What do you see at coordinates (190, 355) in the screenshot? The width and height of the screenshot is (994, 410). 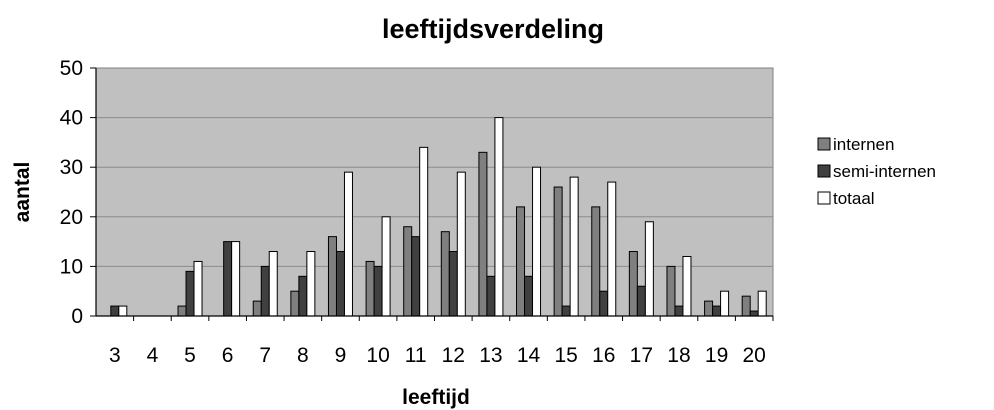 I see `x-tick-label: 5` at bounding box center [190, 355].